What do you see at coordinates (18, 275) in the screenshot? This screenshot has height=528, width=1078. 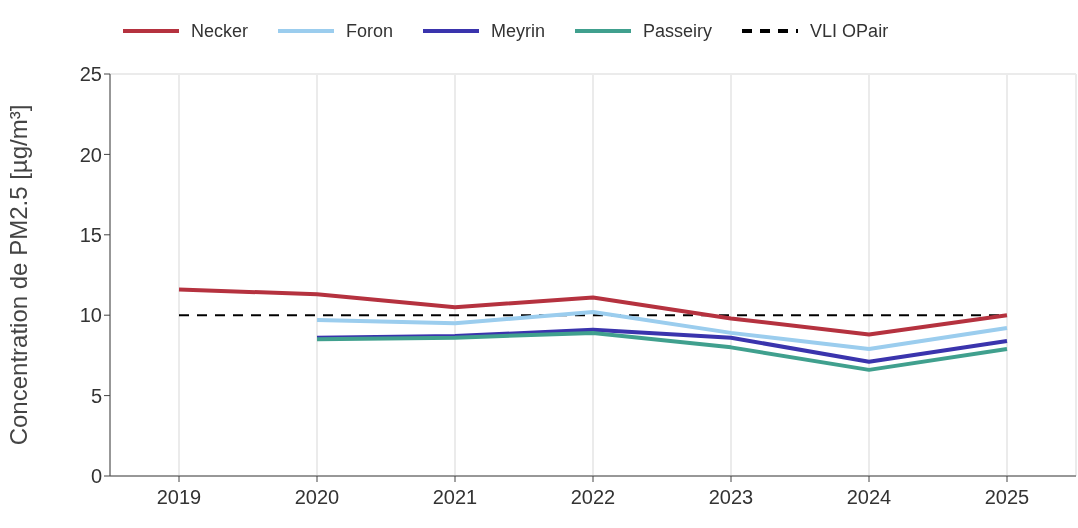 I see `y-axis-title: Concentration de PM2.5 [µg/m³]` at bounding box center [18, 275].